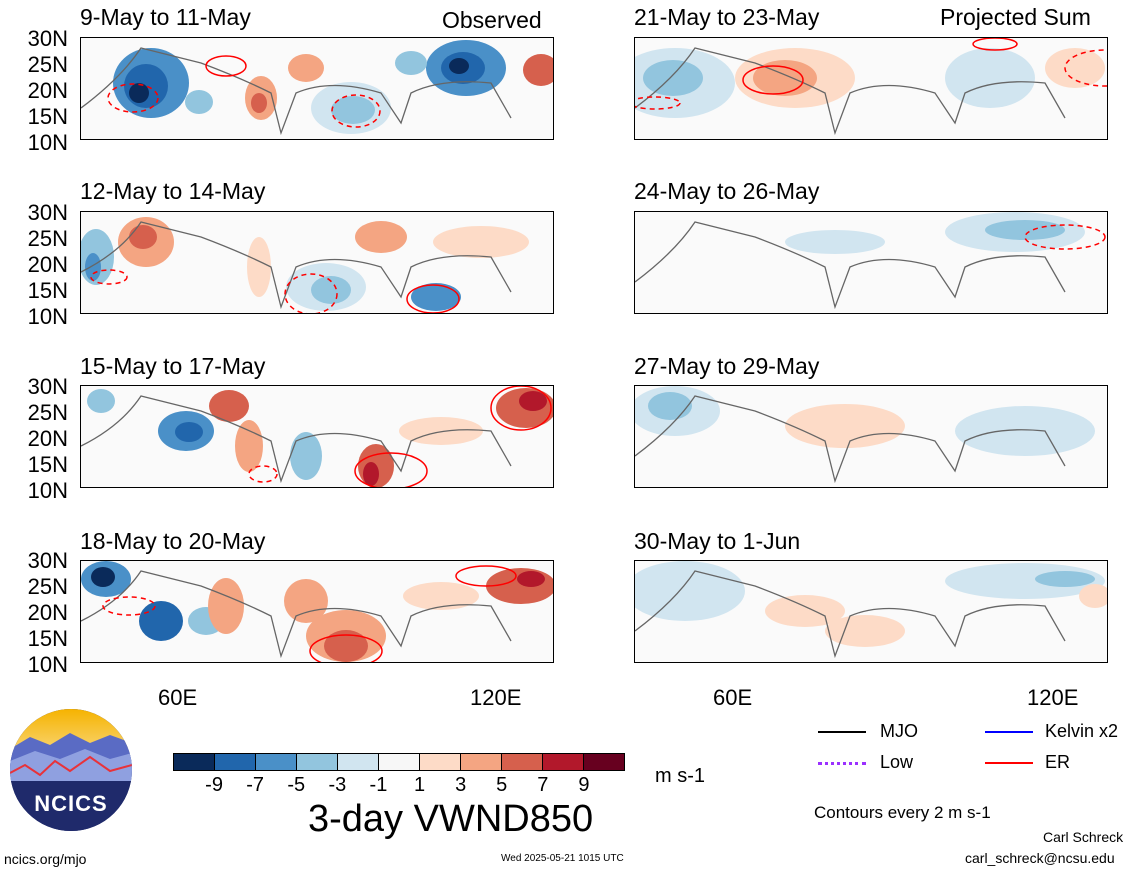 The width and height of the screenshot is (1135, 872). Describe the element at coordinates (1082, 731) in the screenshot. I see `legend-kelvin: Kelvin x2` at that location.